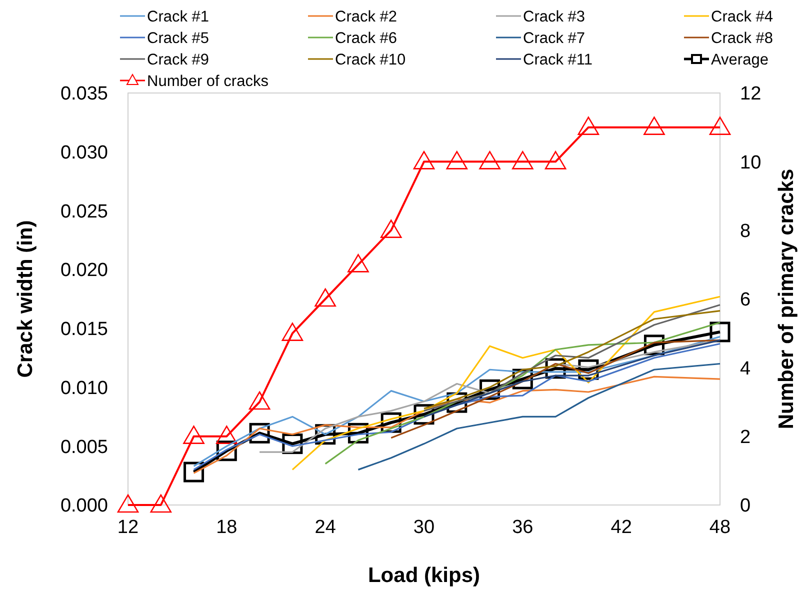  I want to click on legend-label: Crack #1, so click(178, 17).